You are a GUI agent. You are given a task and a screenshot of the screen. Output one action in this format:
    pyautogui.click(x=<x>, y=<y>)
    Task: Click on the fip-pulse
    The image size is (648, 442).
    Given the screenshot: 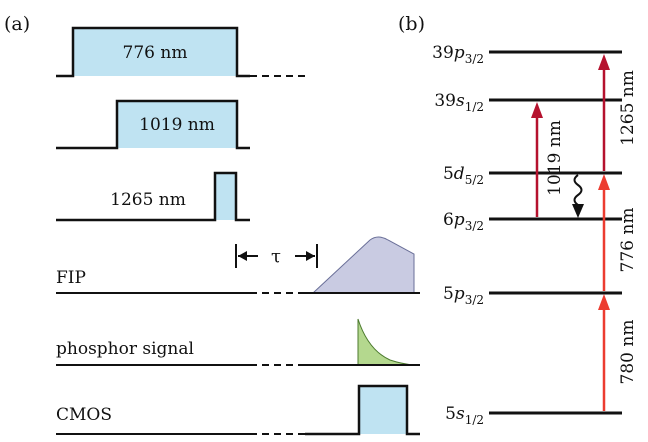 What is the action you would take?
    pyautogui.click(x=363, y=265)
    